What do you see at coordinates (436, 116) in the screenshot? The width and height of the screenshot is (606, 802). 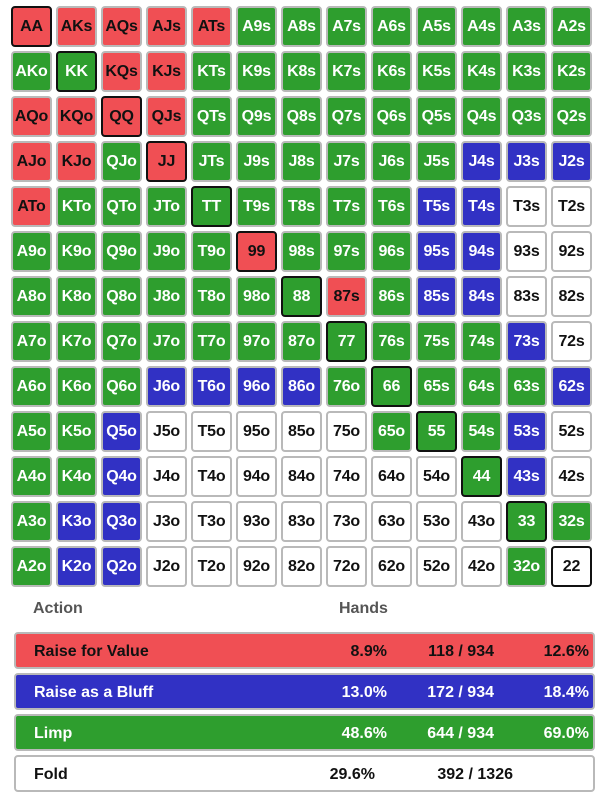 I see `hand-cell-q5s: Q5s` at bounding box center [436, 116].